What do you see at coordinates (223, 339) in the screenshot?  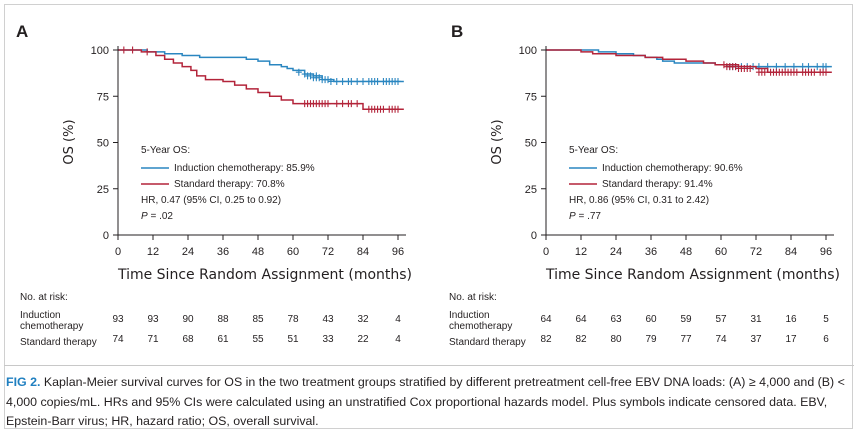 I see `risk-value: 61` at bounding box center [223, 339].